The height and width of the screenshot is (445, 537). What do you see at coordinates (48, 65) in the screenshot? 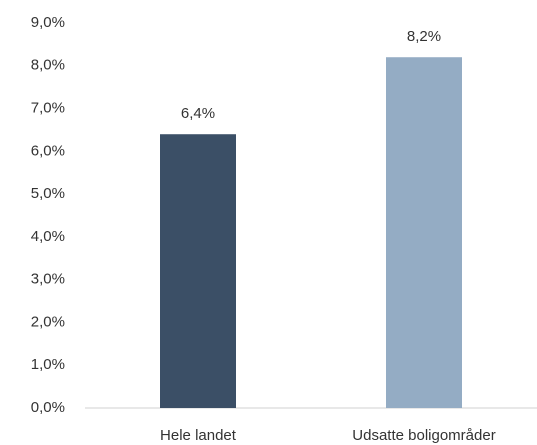
I see `y-tick-label: 8,0%` at bounding box center [48, 65].